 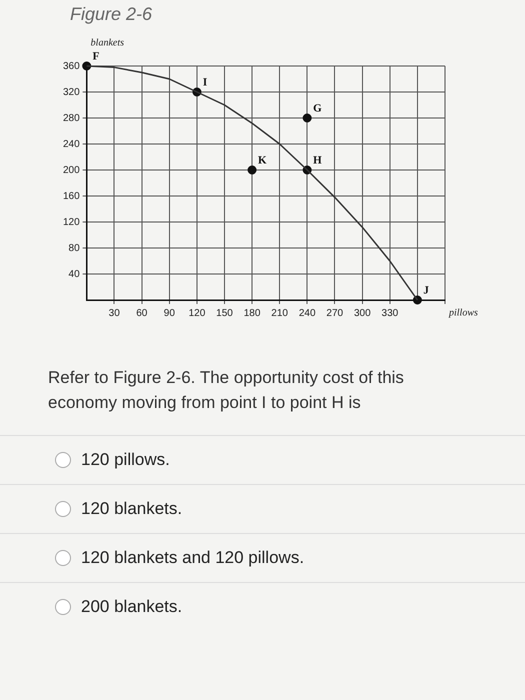 I want to click on y-tick-label: 320, so click(x=71, y=92).